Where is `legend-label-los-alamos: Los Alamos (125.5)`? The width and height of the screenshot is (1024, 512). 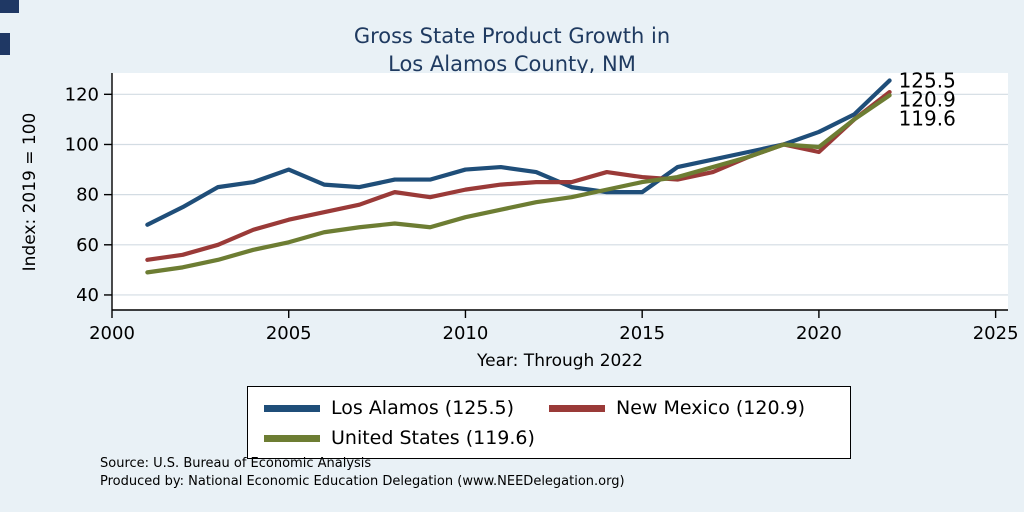
legend-label-los-alamos: Los Alamos (125.5) is located at coordinates (423, 408).